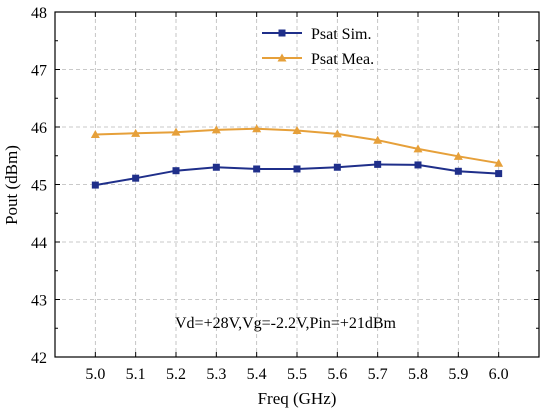 This screenshot has width=550, height=414. What do you see at coordinates (39, 128) in the screenshot?
I see `y-tick-label: 46` at bounding box center [39, 128].